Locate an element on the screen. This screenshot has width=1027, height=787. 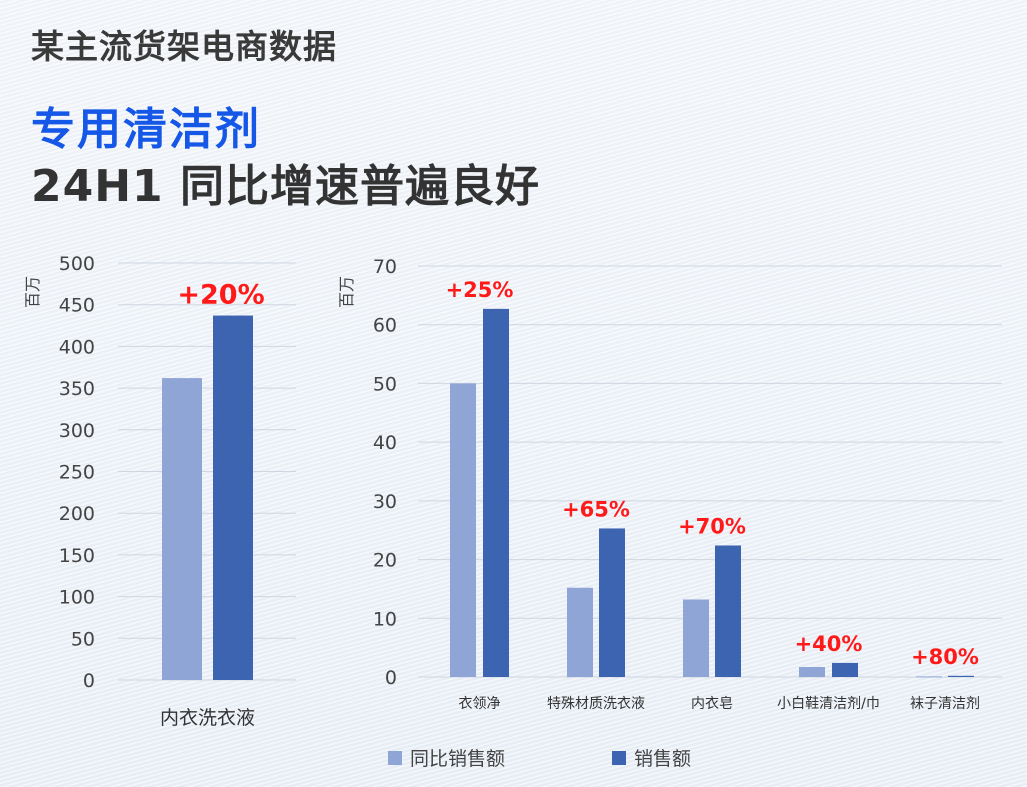
legend-label-curr: 销售额 is located at coordinates (663, 759).